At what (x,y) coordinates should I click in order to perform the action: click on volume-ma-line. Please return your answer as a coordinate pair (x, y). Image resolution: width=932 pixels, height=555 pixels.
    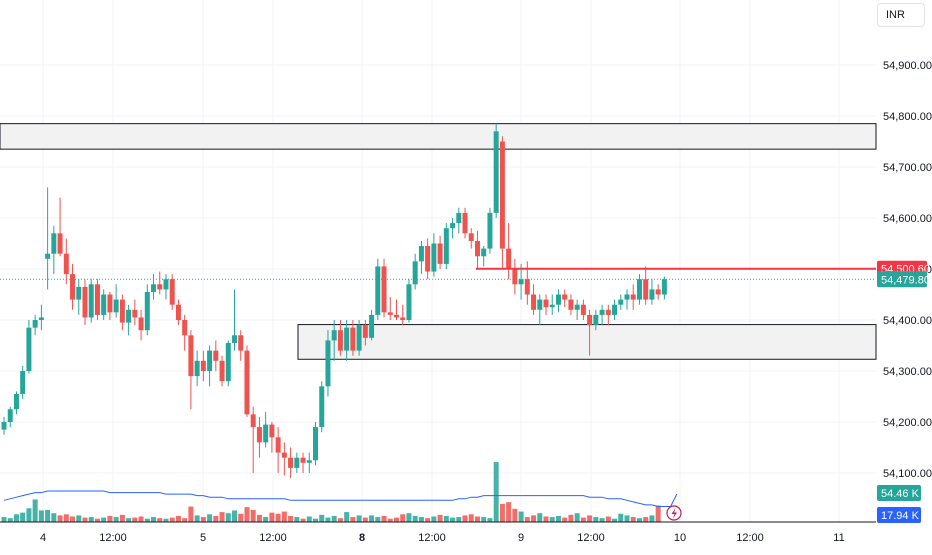
    Looking at the image, I should click on (340, 498).